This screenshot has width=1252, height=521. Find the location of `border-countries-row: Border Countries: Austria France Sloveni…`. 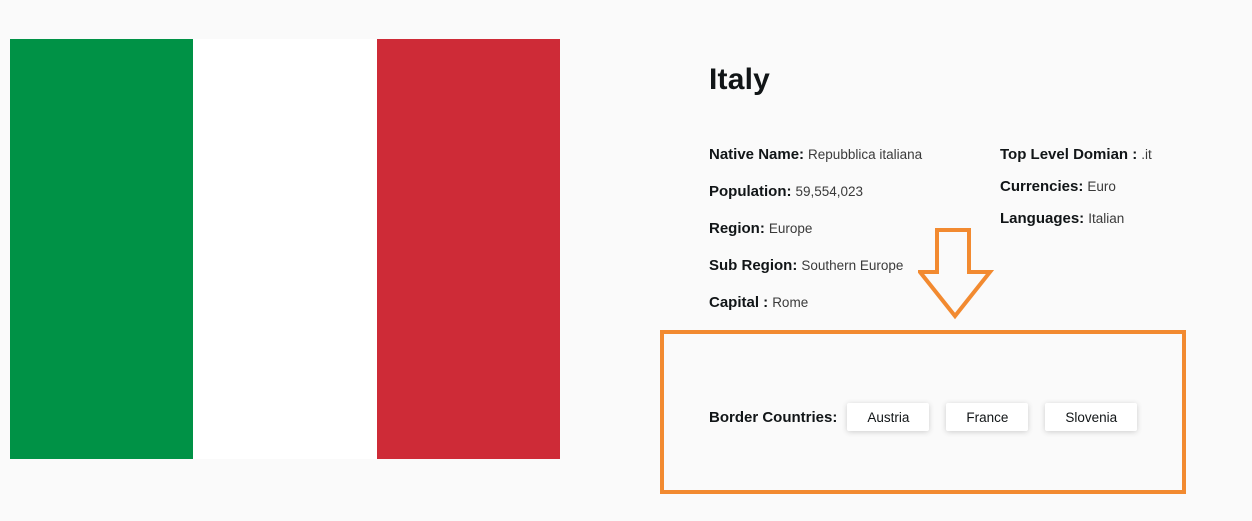

border-countries-row: Border Countries: Austria France Sloveni… is located at coordinates (931, 417).